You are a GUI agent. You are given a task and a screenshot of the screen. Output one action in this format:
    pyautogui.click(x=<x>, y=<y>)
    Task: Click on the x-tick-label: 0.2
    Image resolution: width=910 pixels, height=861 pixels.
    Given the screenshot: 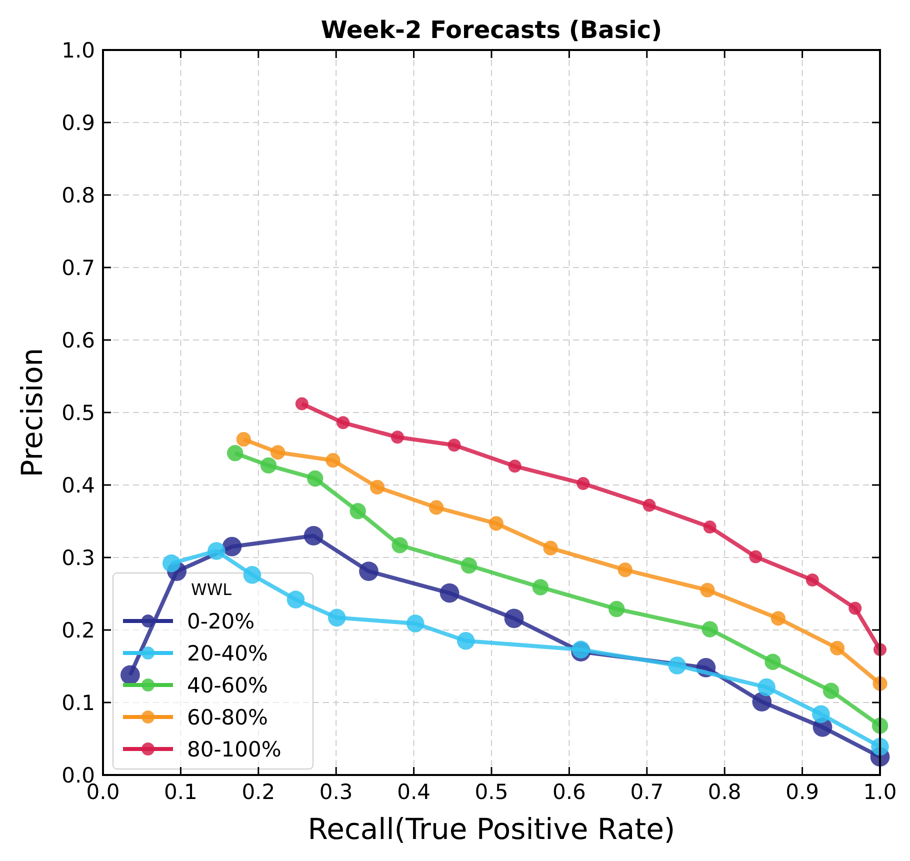 What is the action you would take?
    pyautogui.click(x=259, y=792)
    